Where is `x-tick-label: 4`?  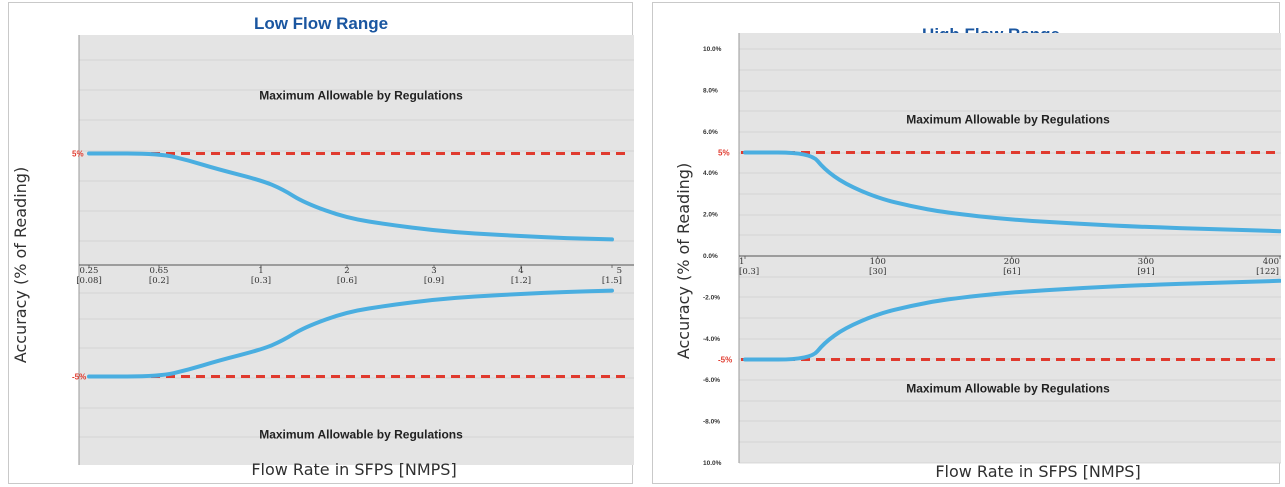
x-tick-label: 4 is located at coordinates (520, 271).